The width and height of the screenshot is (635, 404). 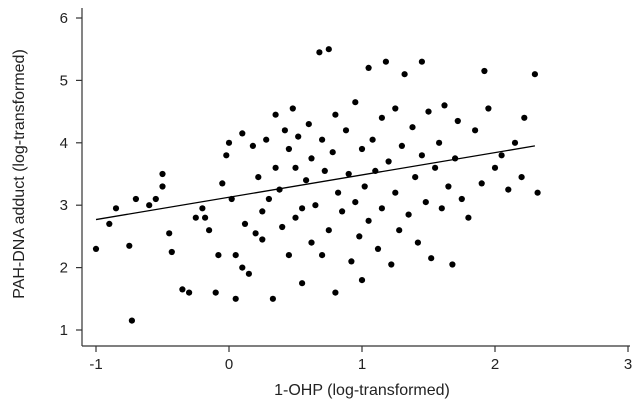 What do you see at coordinates (95, 364) in the screenshot?
I see `x-tick-label: -1` at bounding box center [95, 364].